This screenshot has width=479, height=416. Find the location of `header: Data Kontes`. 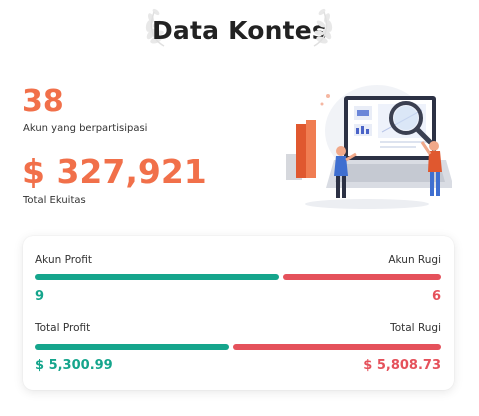

header: Data Kontes is located at coordinates (239, 31).